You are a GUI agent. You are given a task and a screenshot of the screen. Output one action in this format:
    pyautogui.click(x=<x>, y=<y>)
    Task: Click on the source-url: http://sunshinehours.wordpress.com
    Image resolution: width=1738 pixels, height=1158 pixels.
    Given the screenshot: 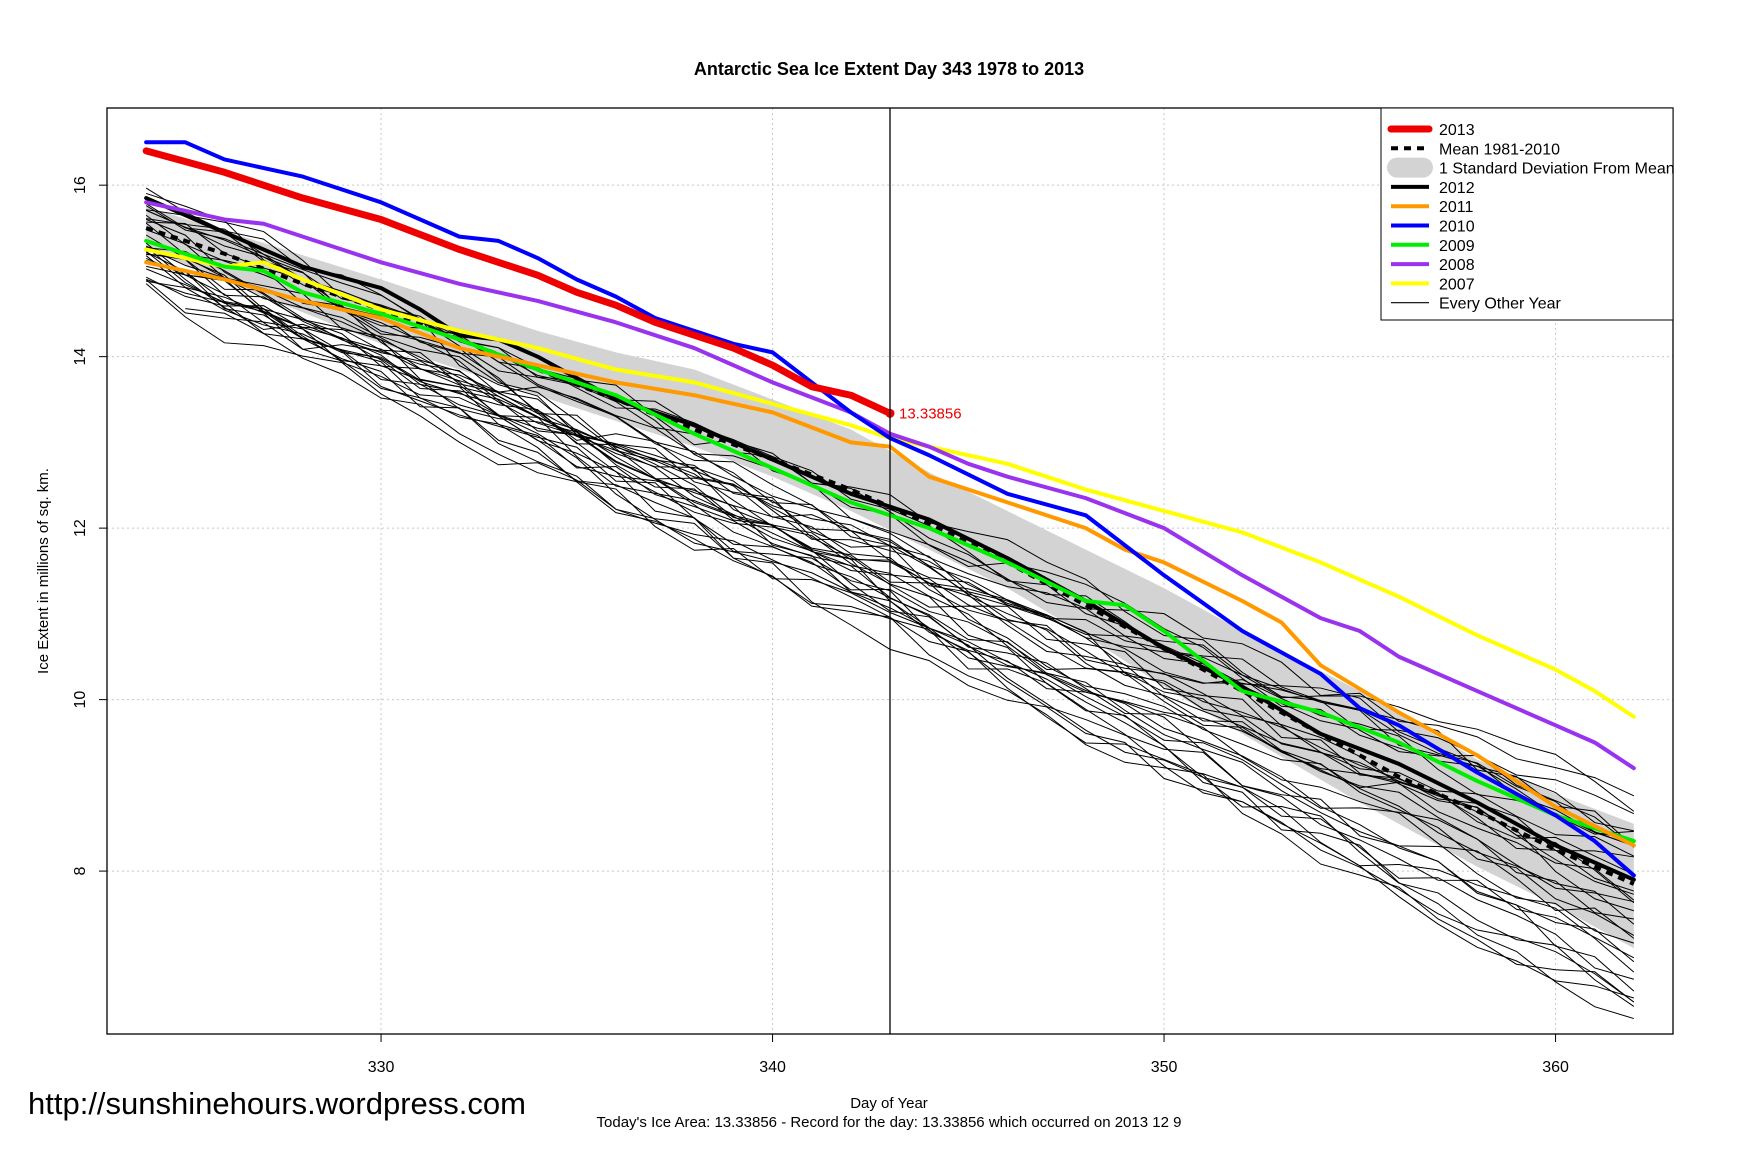 What is the action you would take?
    pyautogui.click(x=277, y=1103)
    